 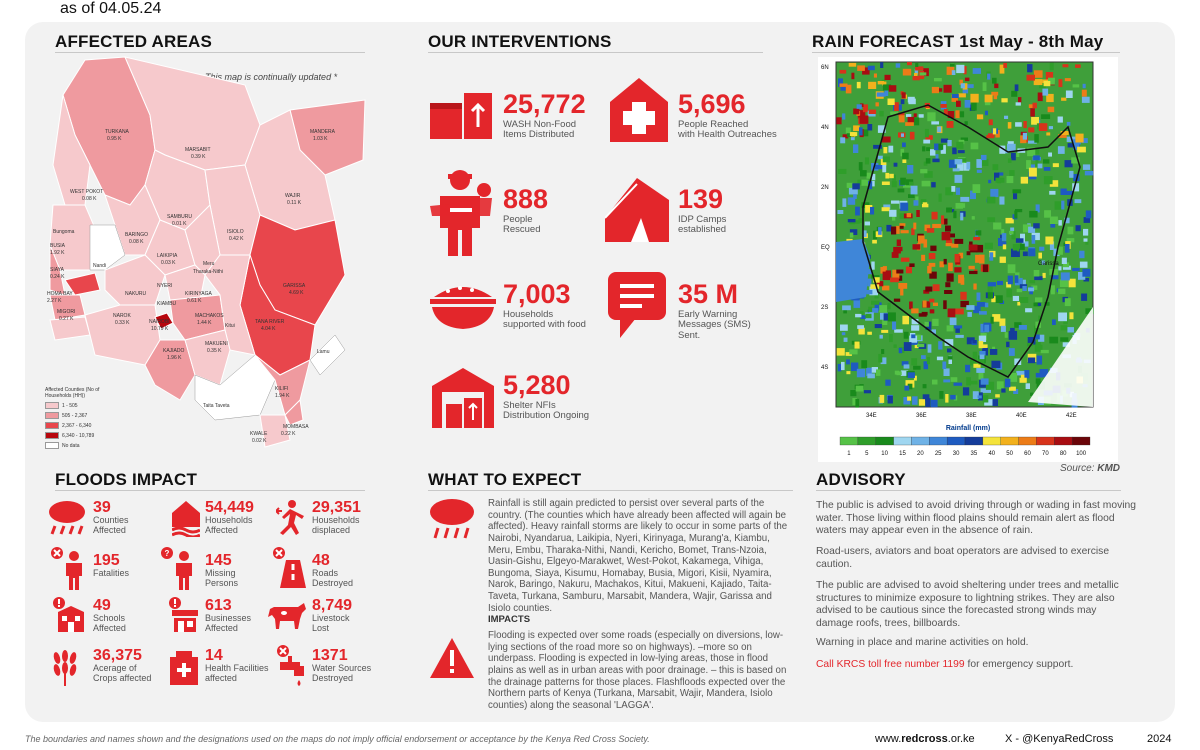 I want to click on intervention-value: 7,003, so click(x=537, y=294).